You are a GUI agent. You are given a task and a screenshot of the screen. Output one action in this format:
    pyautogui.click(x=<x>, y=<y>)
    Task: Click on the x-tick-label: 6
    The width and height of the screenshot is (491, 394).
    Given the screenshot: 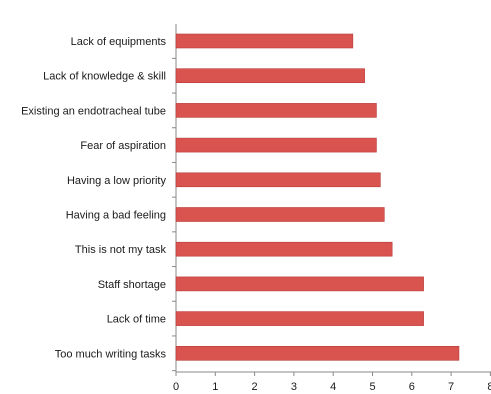 What is the action you would take?
    pyautogui.click(x=412, y=387)
    